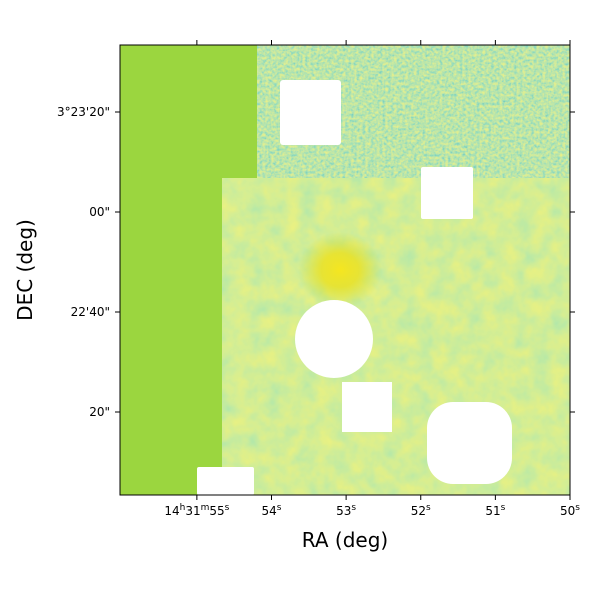 The height and width of the screenshot is (600, 600). What do you see at coordinates (495, 510) in the screenshot?
I see `x-tick-label: 51s` at bounding box center [495, 510].